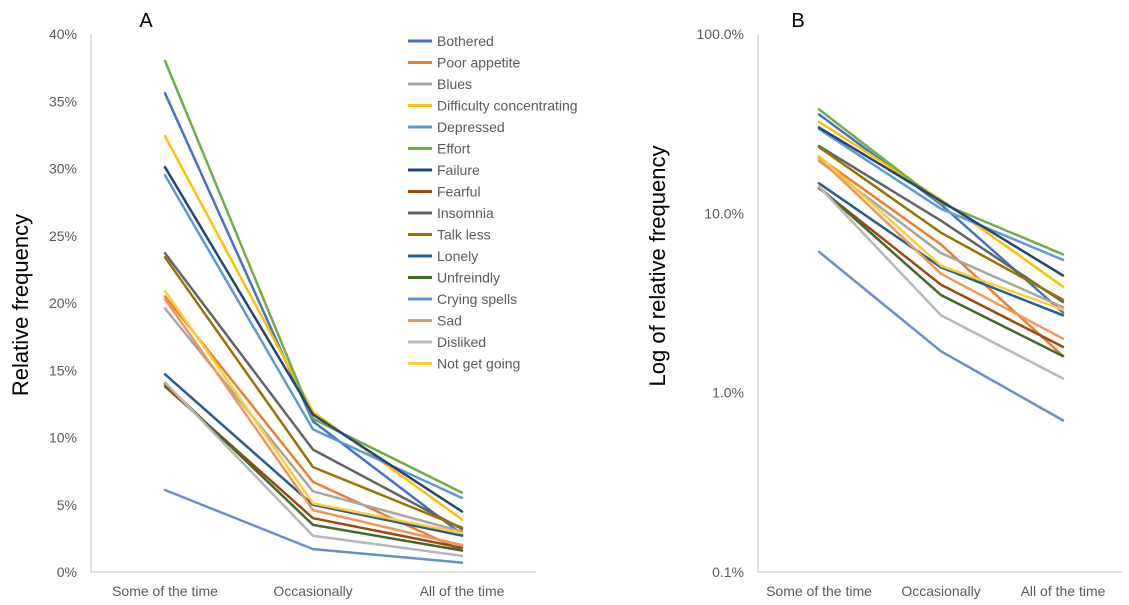 Image resolution: width=1129 pixels, height=605 pixels. I want to click on legend-item-unfreindly: Unfreindly, so click(454, 278).